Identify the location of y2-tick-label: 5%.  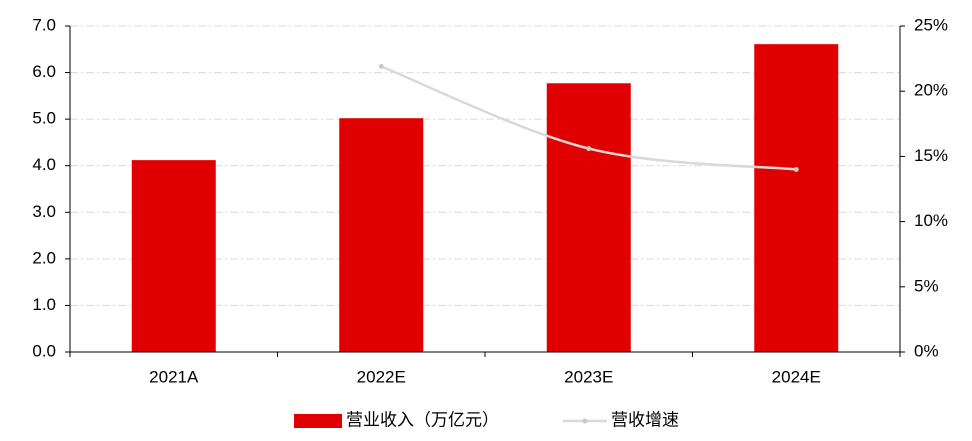
(926, 285).